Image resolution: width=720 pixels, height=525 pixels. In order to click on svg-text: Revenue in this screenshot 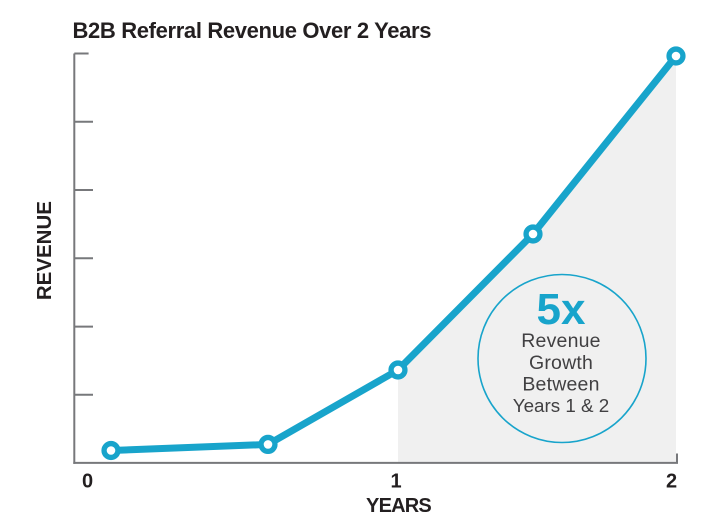, I will do `click(560, 341)`.